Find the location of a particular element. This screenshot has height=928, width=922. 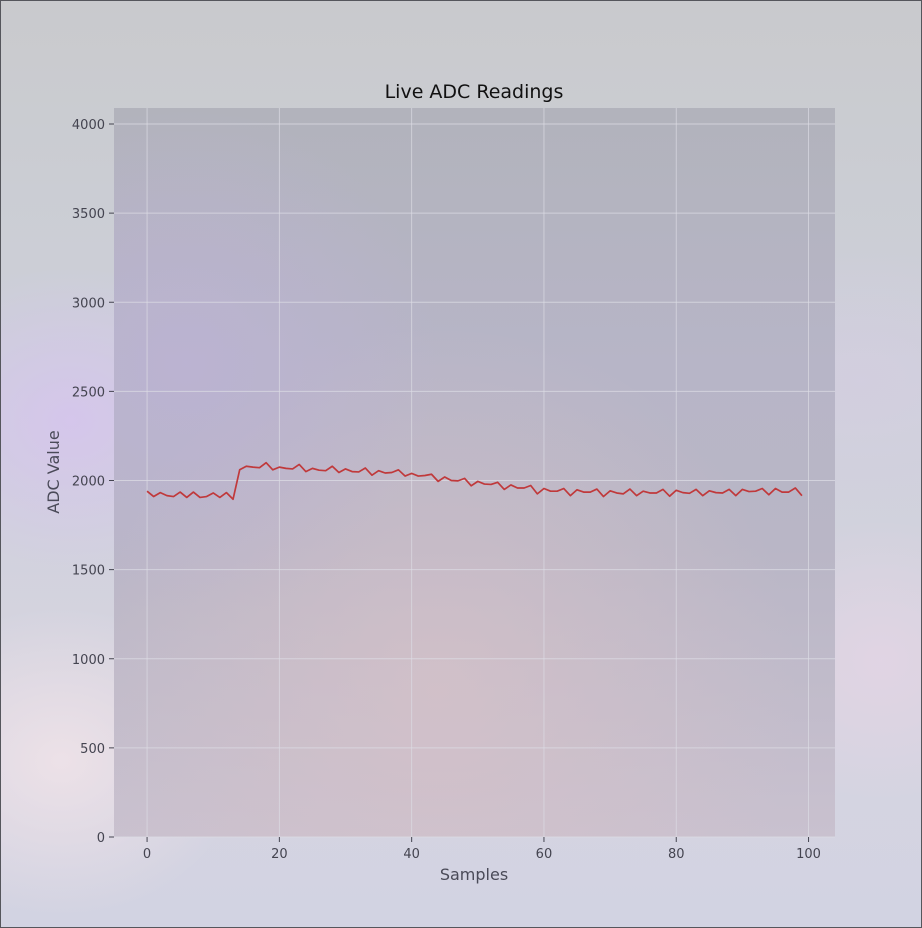

y-axis-ticks: 0 500 1000 1500 2000 2500 3000 3500 4000 is located at coordinates (93, 482).